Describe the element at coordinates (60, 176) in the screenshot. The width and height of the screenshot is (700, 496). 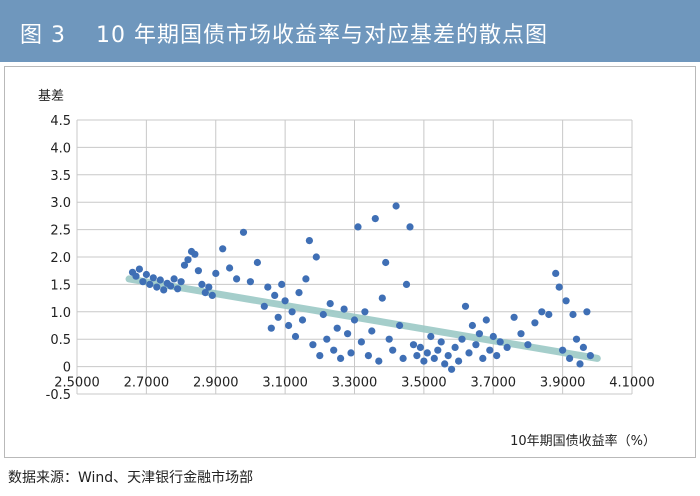
I see `y-tick-label: 3.5` at that location.